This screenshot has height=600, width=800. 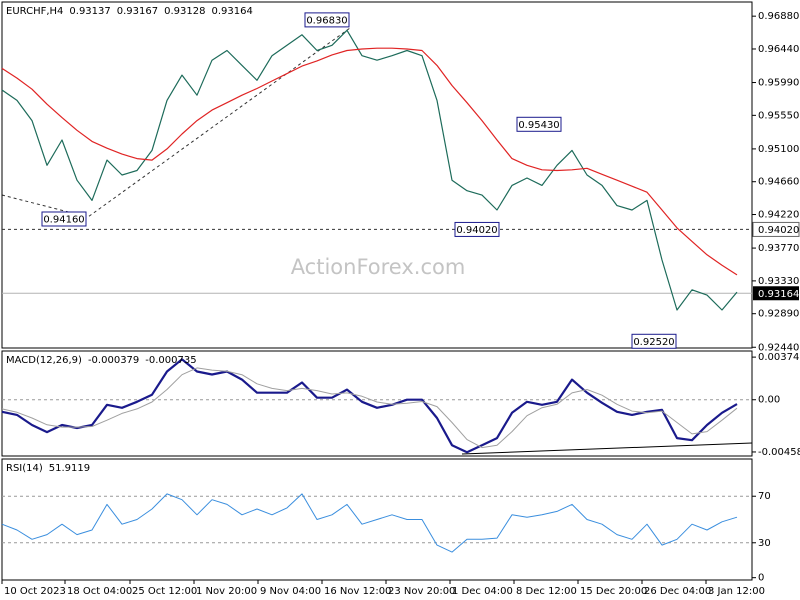 What do you see at coordinates (677, 591) in the screenshot?
I see `x-tick-label: 26 Dec 04:00` at bounding box center [677, 591].